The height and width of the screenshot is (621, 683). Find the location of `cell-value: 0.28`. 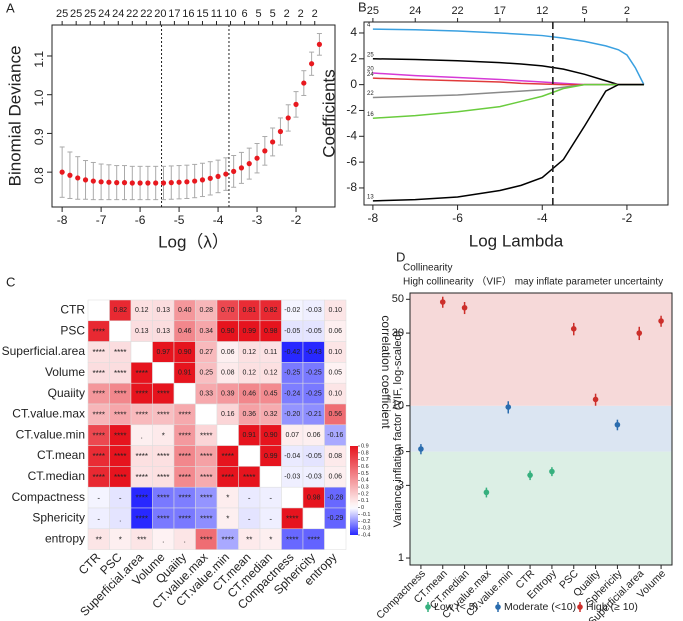

cell-value: 0.28 is located at coordinates (206, 310).